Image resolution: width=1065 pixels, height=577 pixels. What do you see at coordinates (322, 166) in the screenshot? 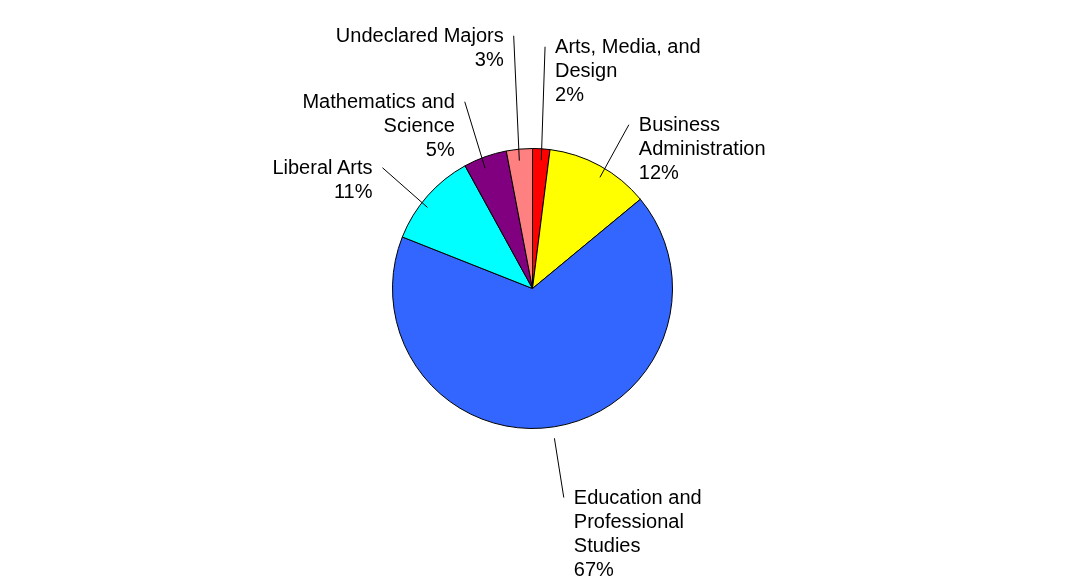
I see `slice-label: Liberal Arts` at bounding box center [322, 166].